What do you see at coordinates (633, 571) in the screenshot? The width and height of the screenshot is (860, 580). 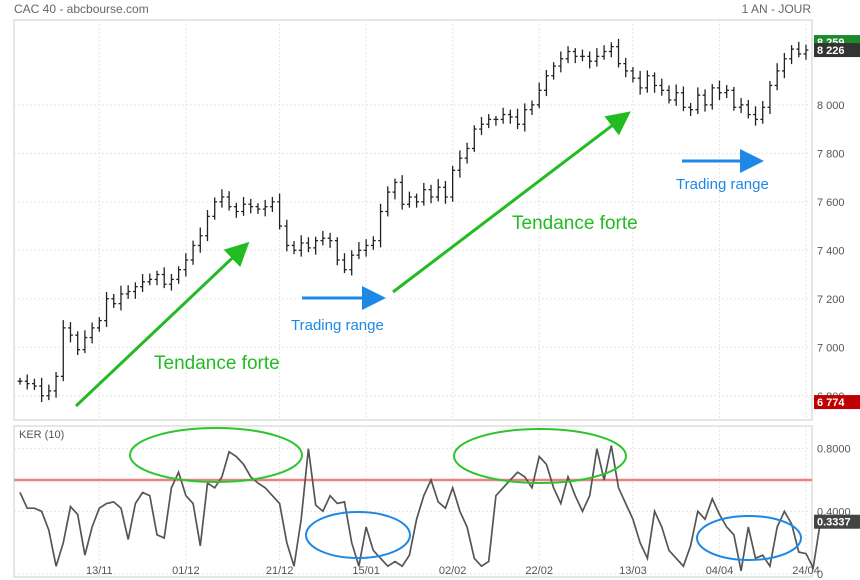 I see `xtick-label: 13/03` at bounding box center [633, 571].